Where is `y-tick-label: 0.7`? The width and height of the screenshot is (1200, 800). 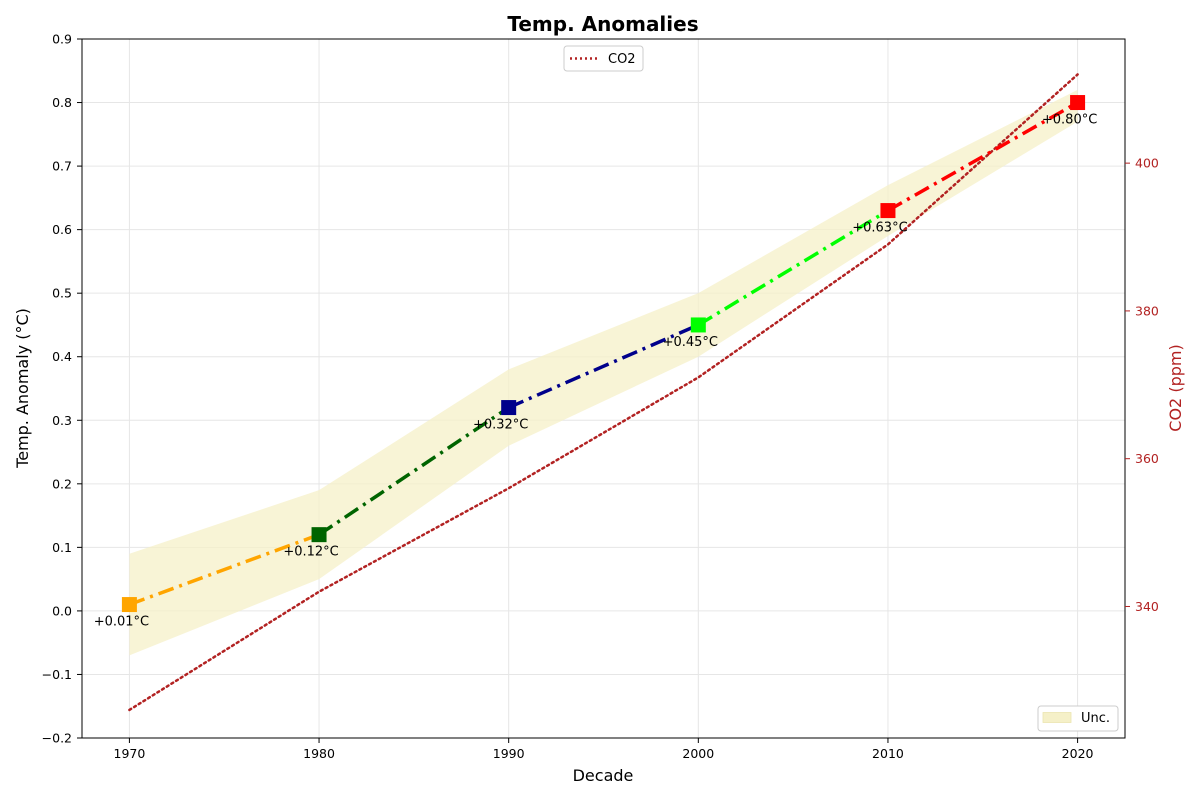
y-tick-label: 0.7 is located at coordinates (62, 166).